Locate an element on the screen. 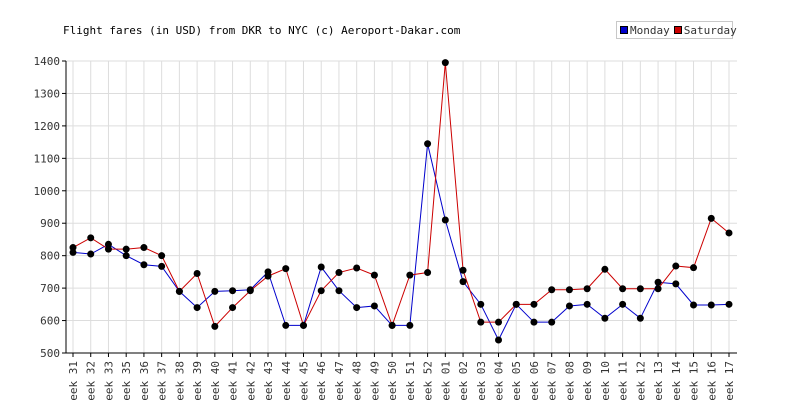 Image resolution: width=800 pixels, height=400 pixels. x-tick-label: Week 12 is located at coordinates (640, 380).